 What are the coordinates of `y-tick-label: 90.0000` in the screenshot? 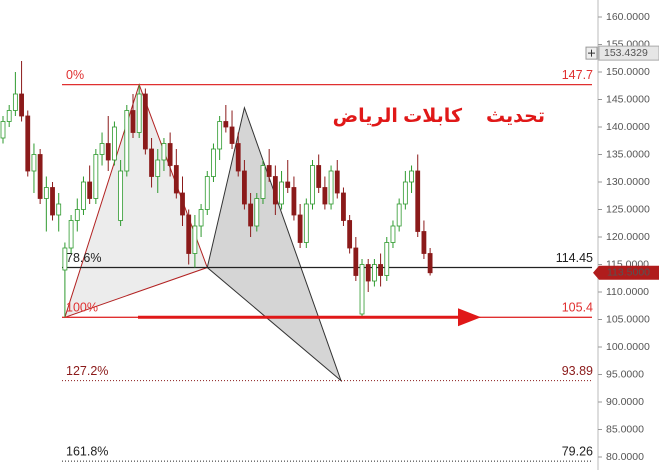 It's located at (625, 402).